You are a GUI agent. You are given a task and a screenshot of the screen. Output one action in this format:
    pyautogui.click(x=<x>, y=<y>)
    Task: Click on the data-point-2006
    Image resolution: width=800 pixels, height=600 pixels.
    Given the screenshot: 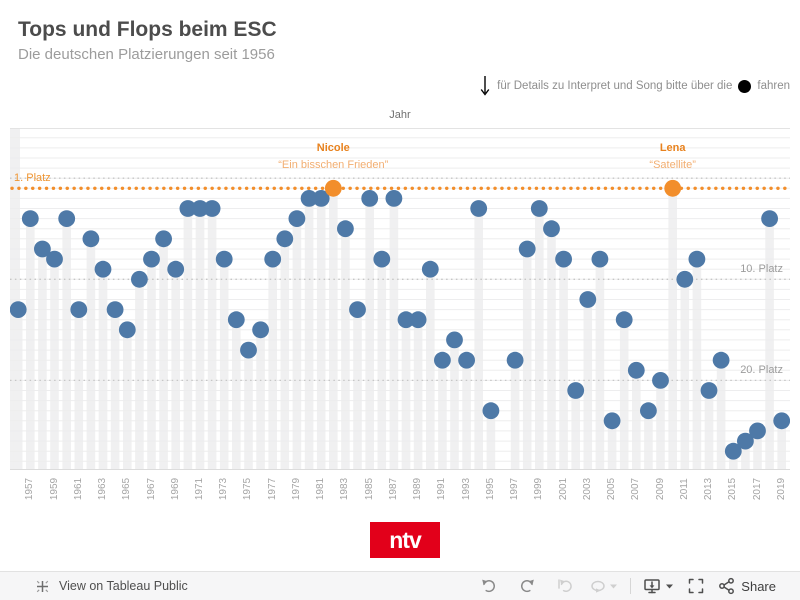 What is the action you would take?
    pyautogui.click(x=624, y=320)
    